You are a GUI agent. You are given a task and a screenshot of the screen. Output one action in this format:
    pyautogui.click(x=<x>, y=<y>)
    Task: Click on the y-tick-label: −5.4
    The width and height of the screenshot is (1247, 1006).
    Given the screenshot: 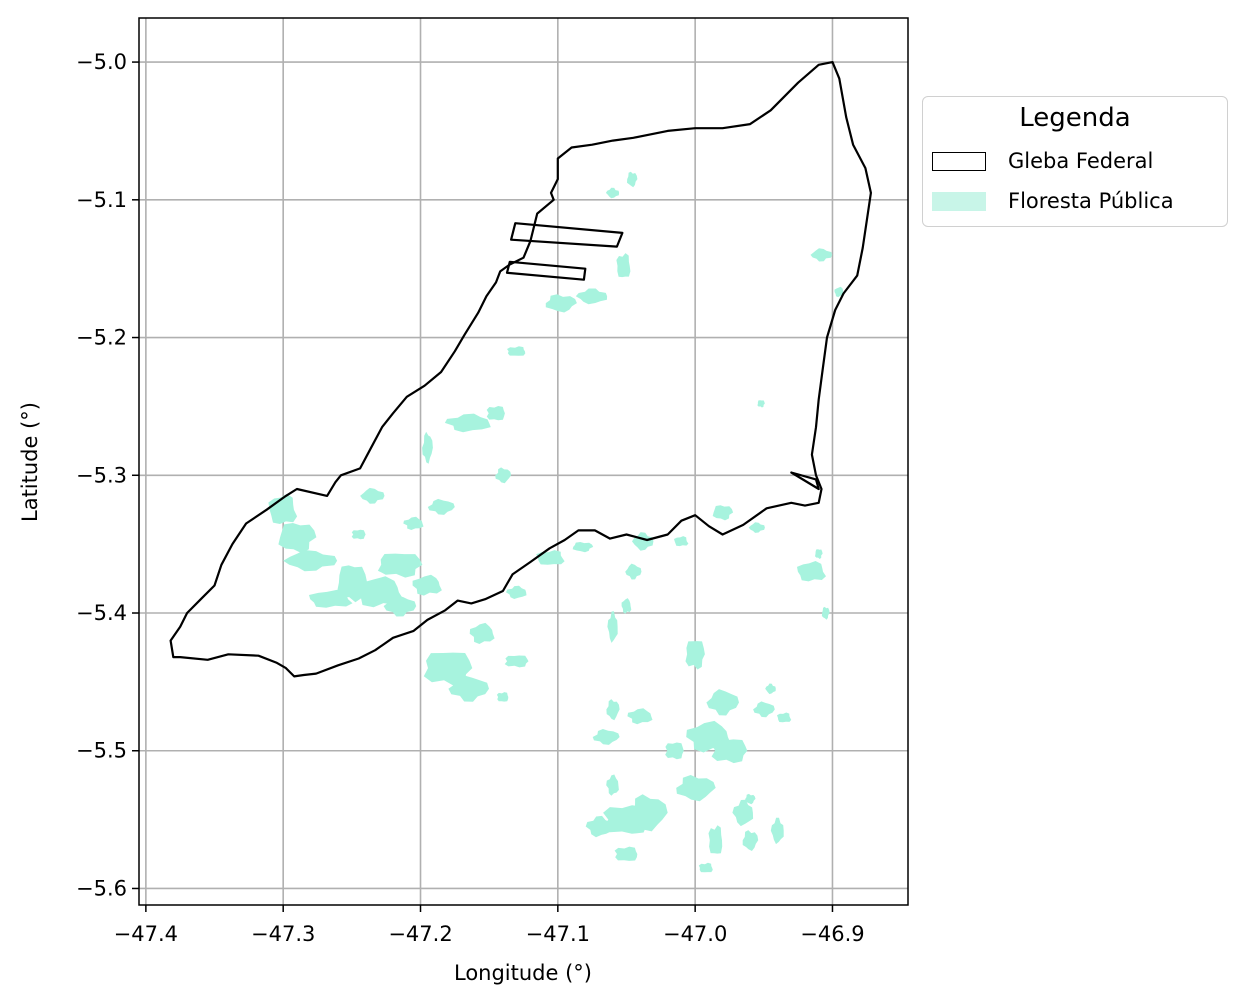 What is the action you would take?
    pyautogui.click(x=101, y=613)
    